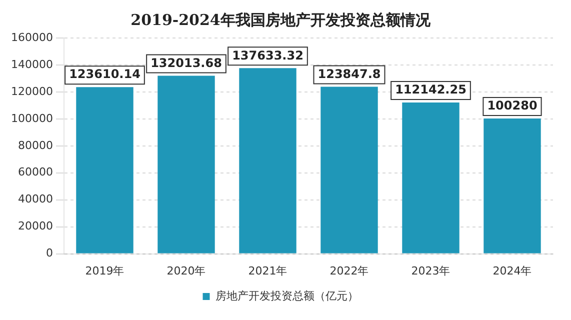 The height and width of the screenshot is (320, 571). Describe the element at coordinates (186, 63) in the screenshot. I see `data-label: 132013.68` at that location.